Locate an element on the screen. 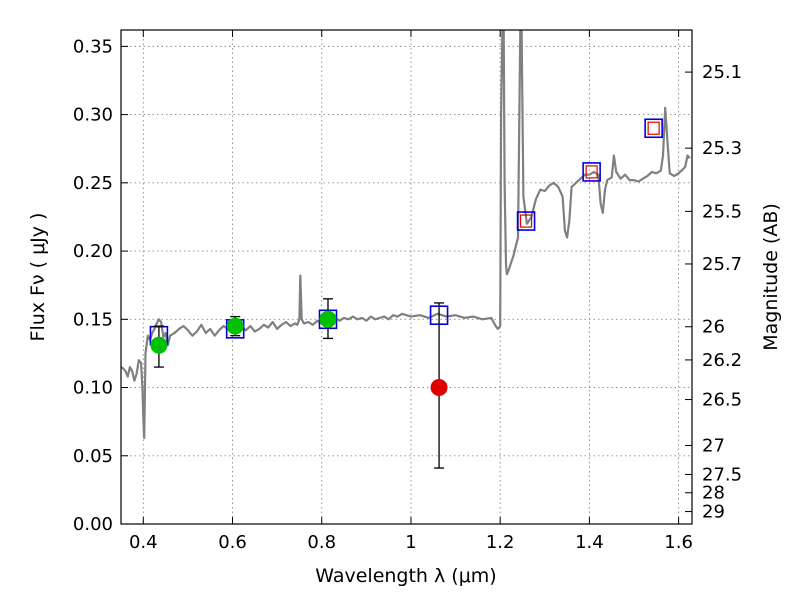 Image resolution: width=800 pixels, height=600 pixels. x-tick-label: 1.6 is located at coordinates (678, 542).